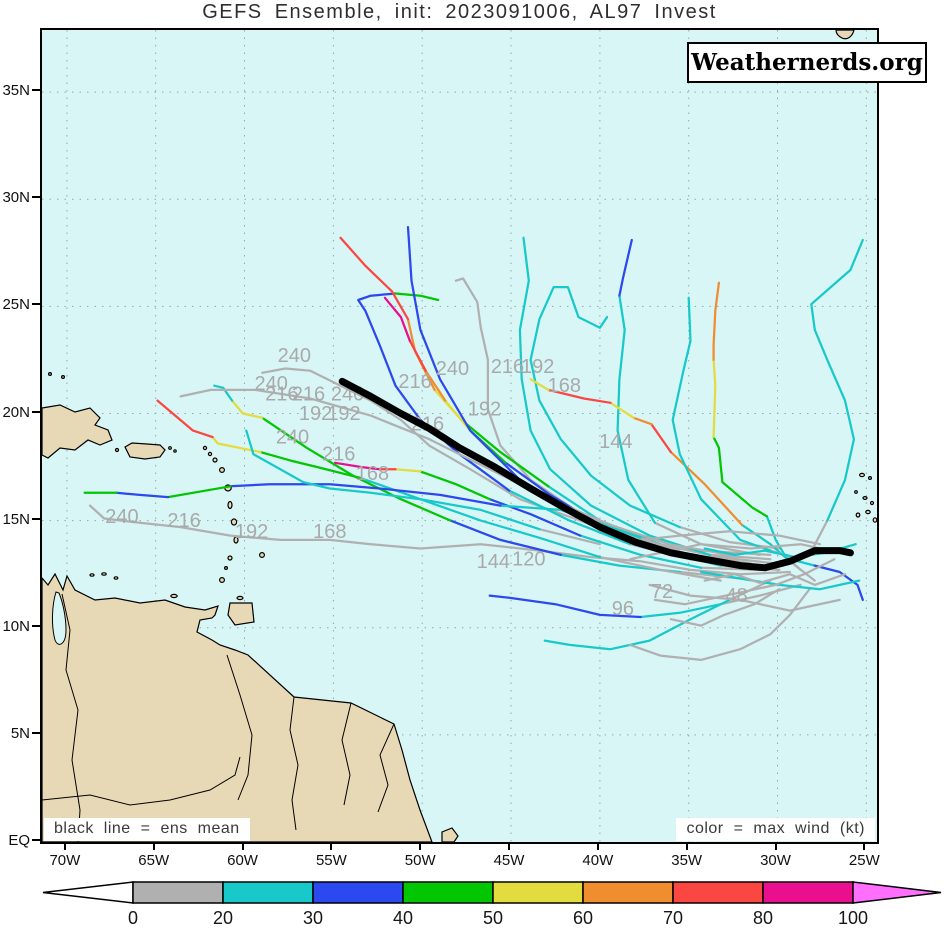  What do you see at coordinates (16, 626) in the screenshot?
I see `lat-tick-label: 10N` at bounding box center [16, 626].